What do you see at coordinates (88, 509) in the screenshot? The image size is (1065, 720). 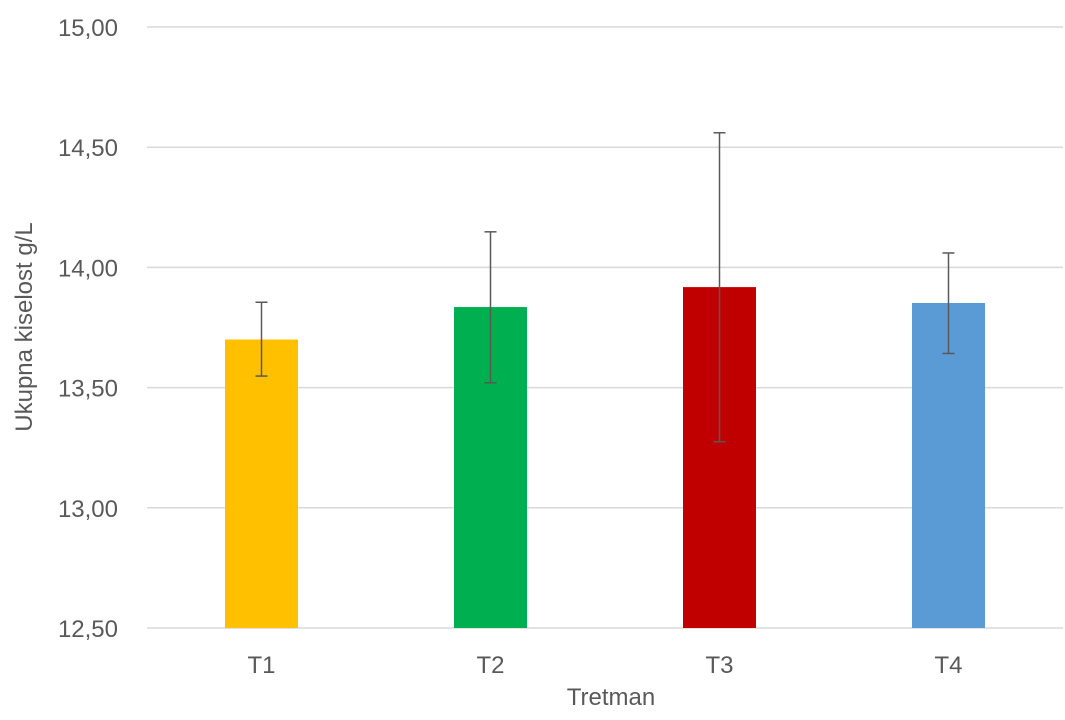 I see `y-tick-label: 13,00` at bounding box center [88, 509].